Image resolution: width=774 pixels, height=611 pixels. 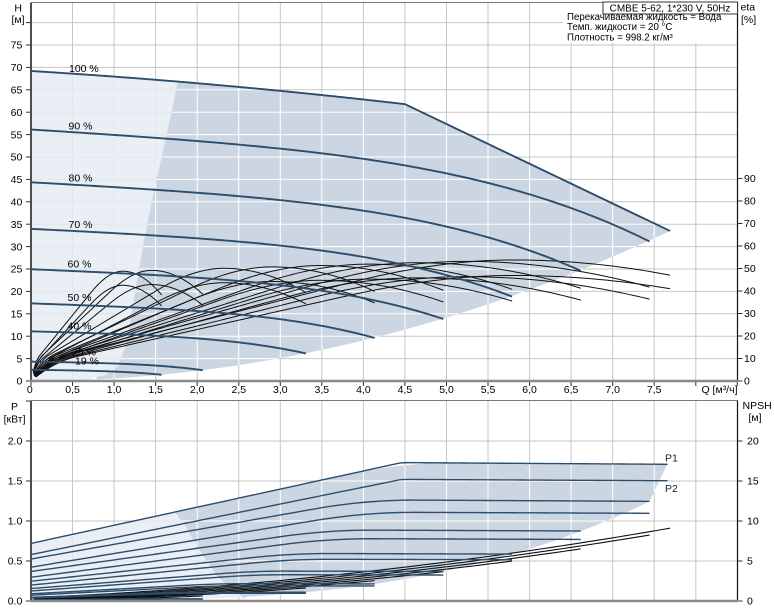 I want to click on svg-text: 6,0, so click(x=529, y=390).